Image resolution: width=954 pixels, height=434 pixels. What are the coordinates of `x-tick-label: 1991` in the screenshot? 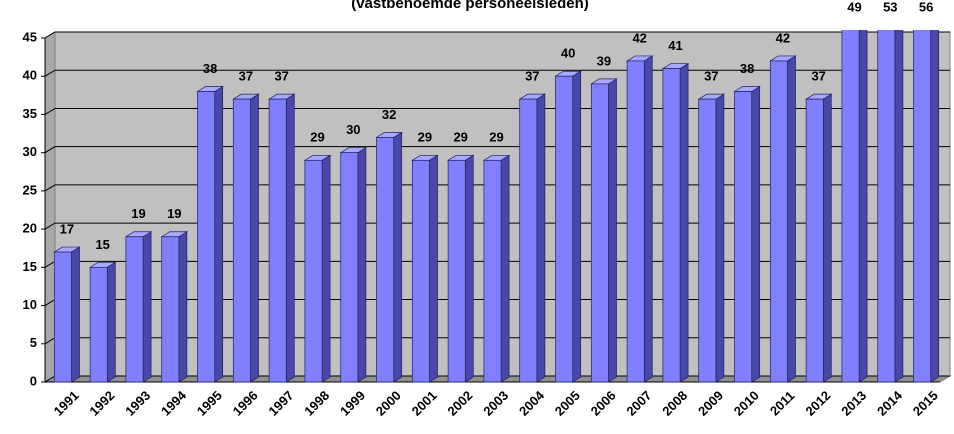 It's located at (66, 403).